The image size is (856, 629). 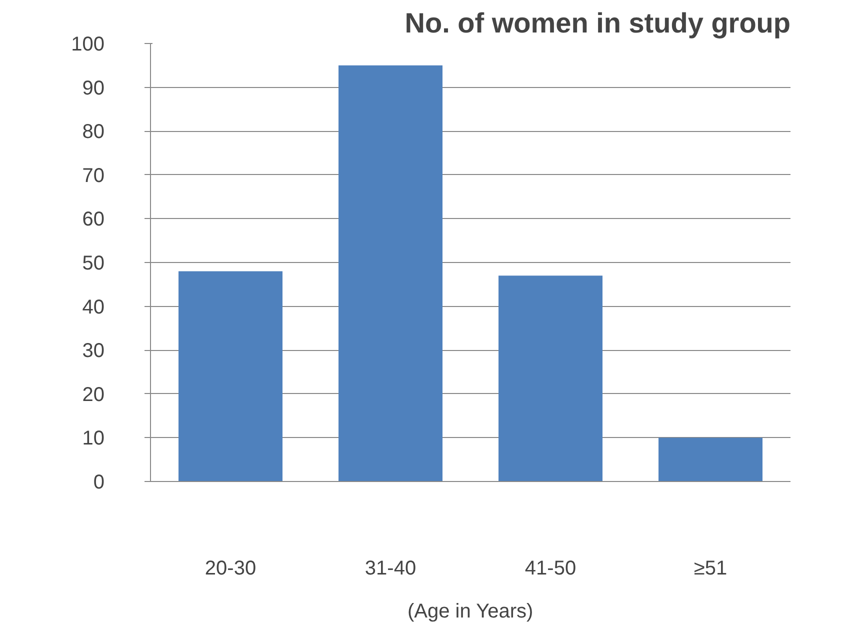 What do you see at coordinates (93, 395) in the screenshot?
I see `y-tick-label: 20` at bounding box center [93, 395].